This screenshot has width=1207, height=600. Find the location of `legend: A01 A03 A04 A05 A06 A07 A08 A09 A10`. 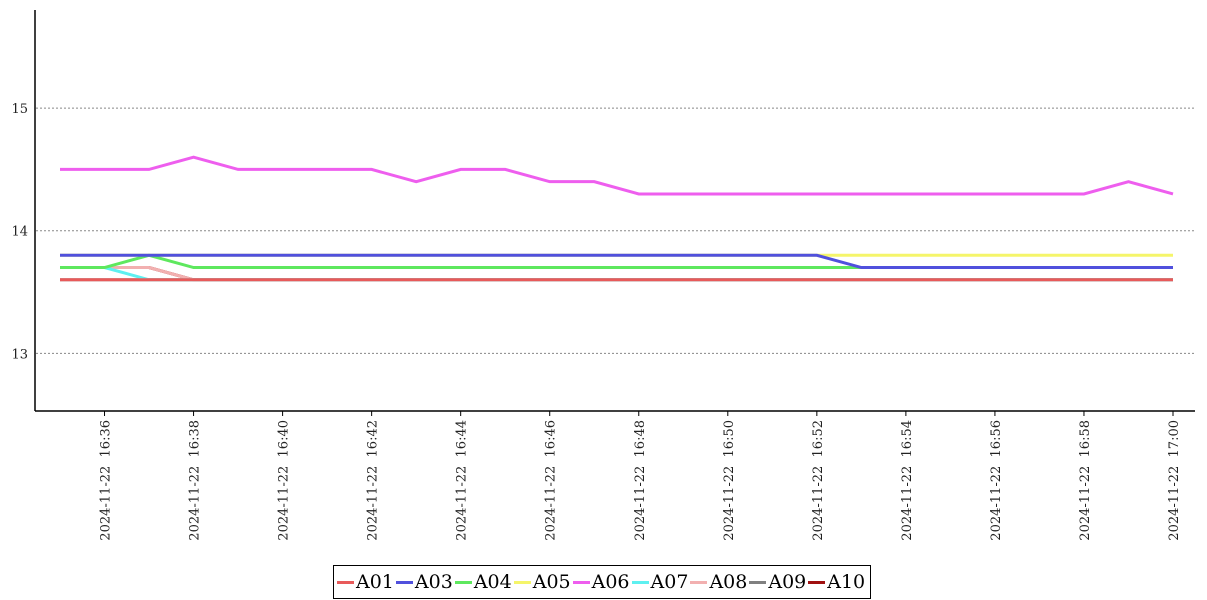

legend: A01 A03 A04 A05 A06 A07 A08 A09 A10 is located at coordinates (602, 582).